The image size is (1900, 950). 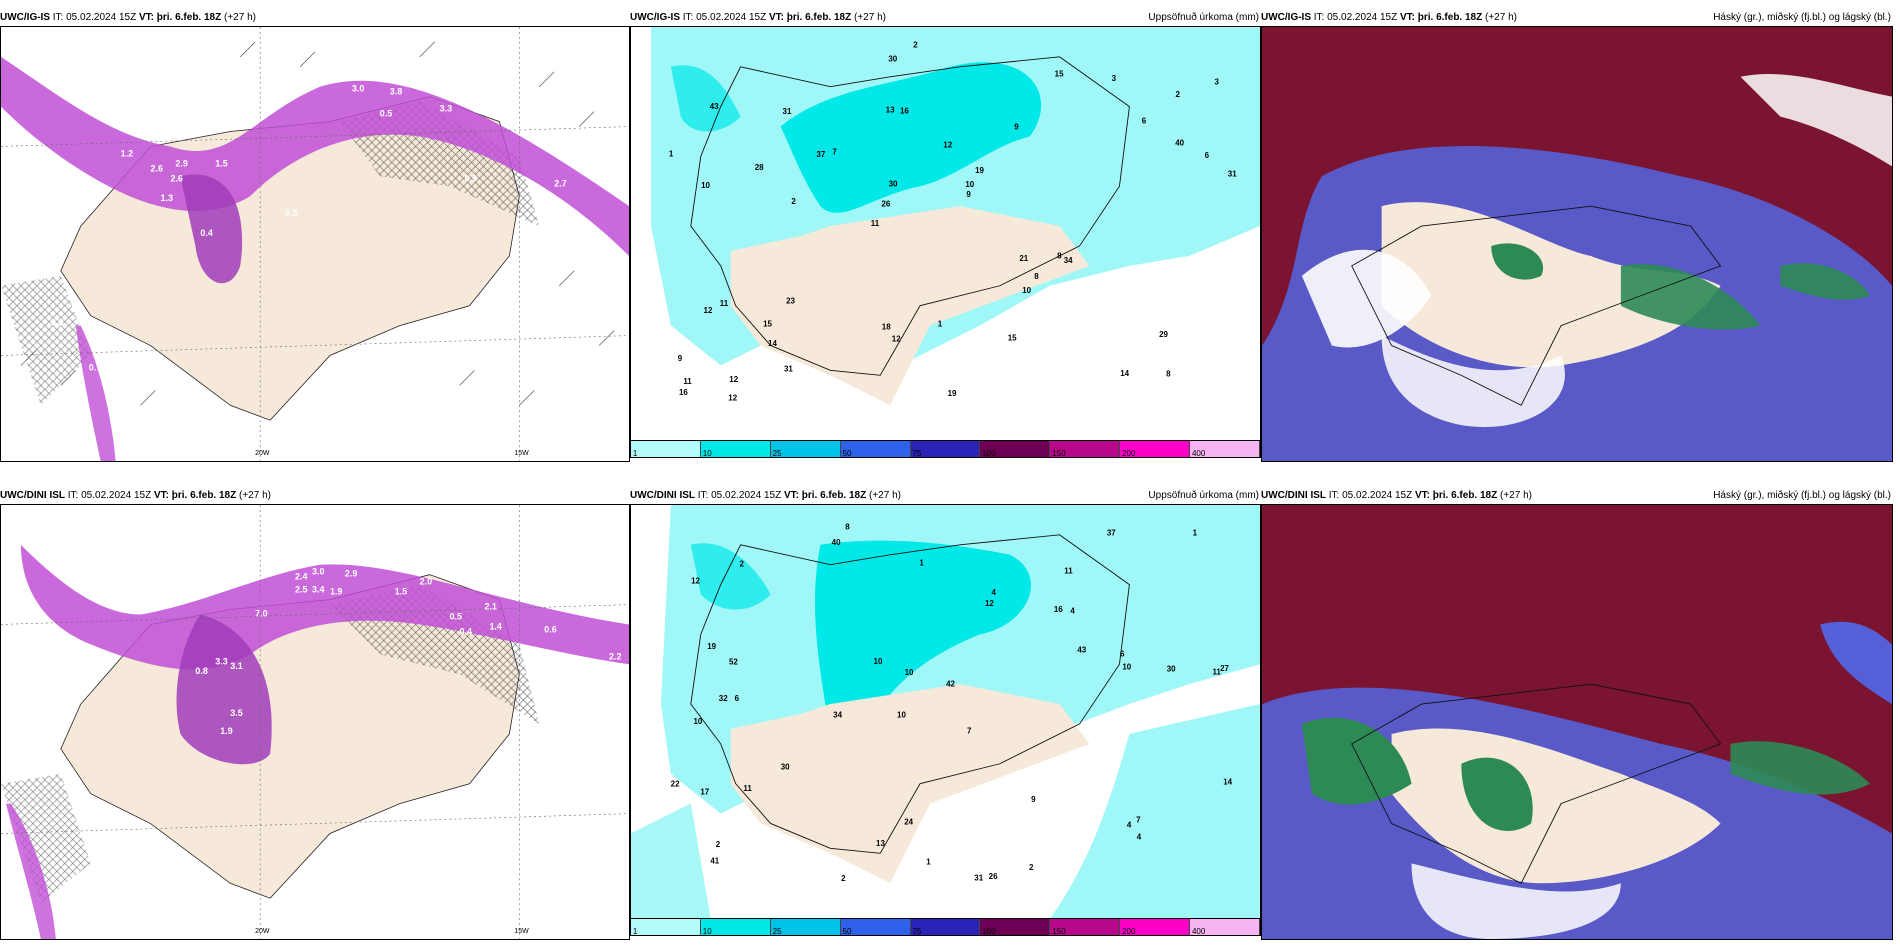 What do you see at coordinates (94, 17) in the screenshot?
I see `init-time: IT: 05.02.2024 15Z` at bounding box center [94, 17].